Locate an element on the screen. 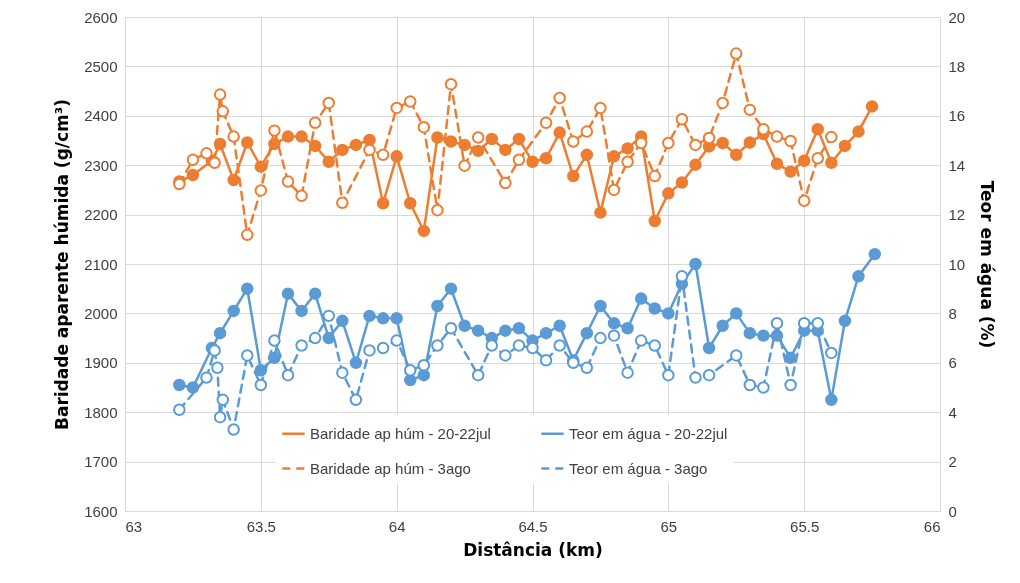 The height and width of the screenshot is (583, 1020). y-tick-label: 2400 is located at coordinates (101, 116).